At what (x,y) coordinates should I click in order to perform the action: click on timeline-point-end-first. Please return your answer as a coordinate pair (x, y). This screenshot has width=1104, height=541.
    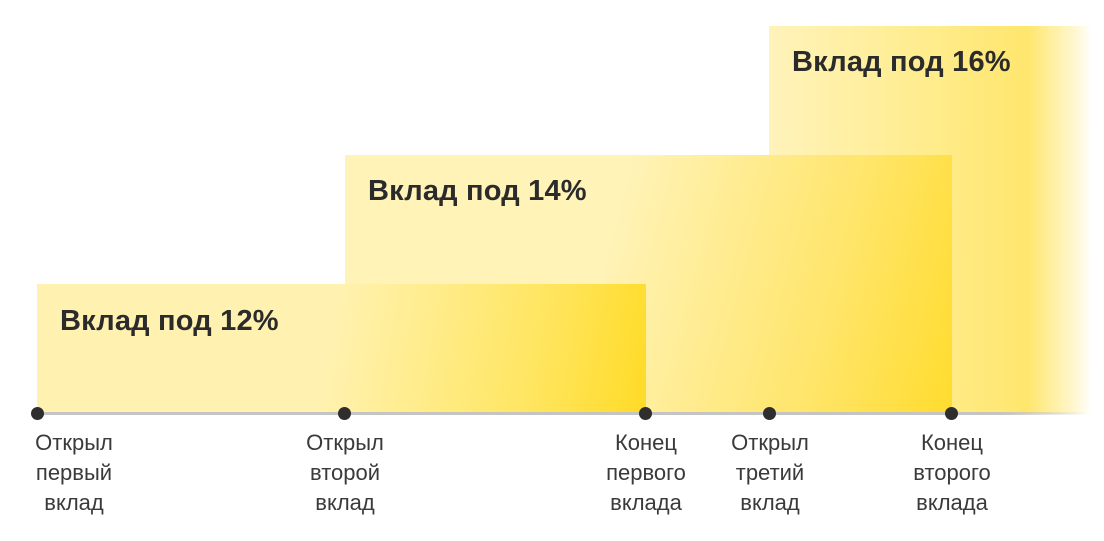
    Looking at the image, I should click on (645, 413).